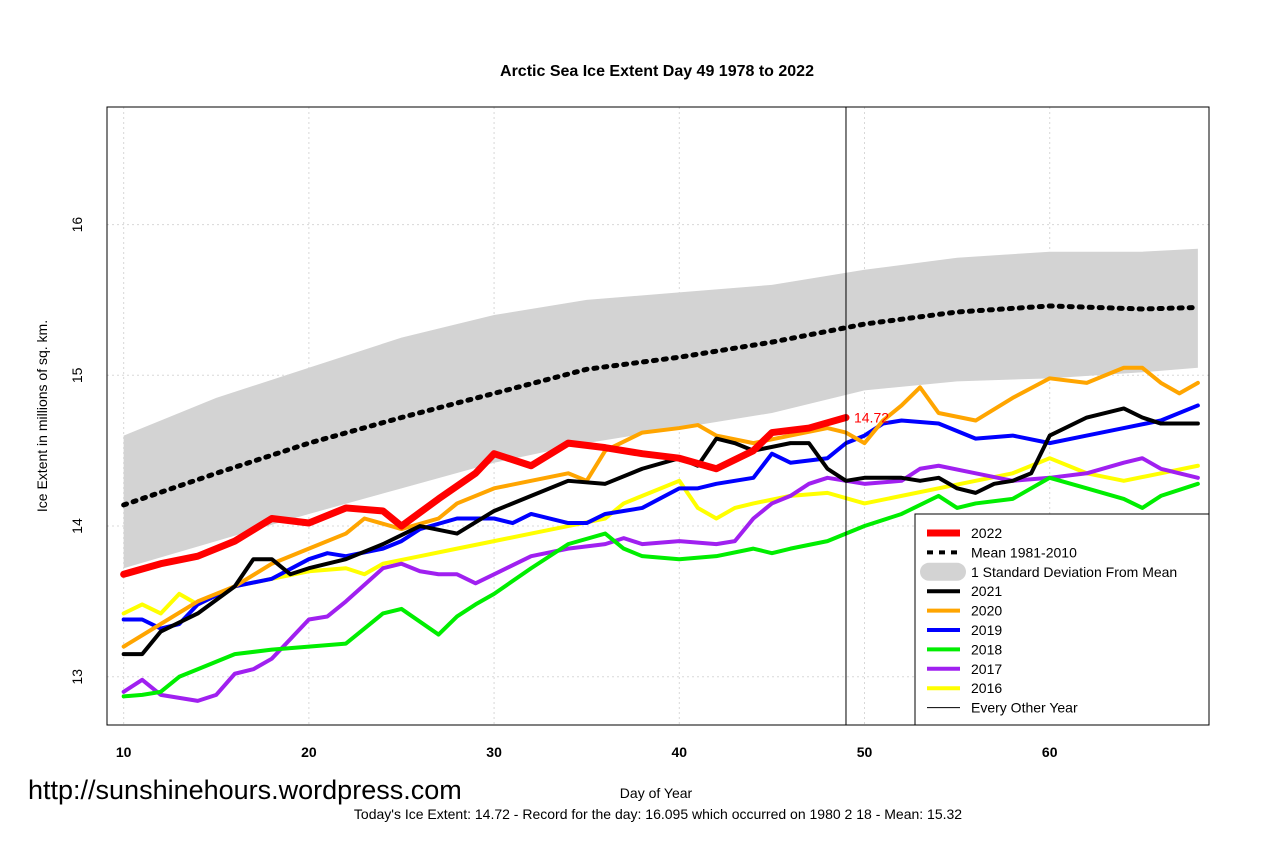  What do you see at coordinates (309, 752) in the screenshot?
I see `x-tick-label: 20` at bounding box center [309, 752].